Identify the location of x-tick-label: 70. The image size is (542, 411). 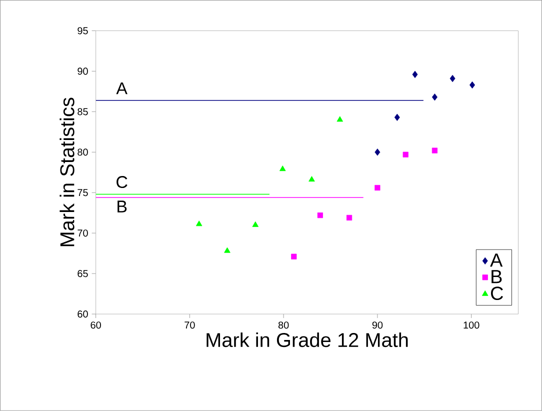
(189, 325).